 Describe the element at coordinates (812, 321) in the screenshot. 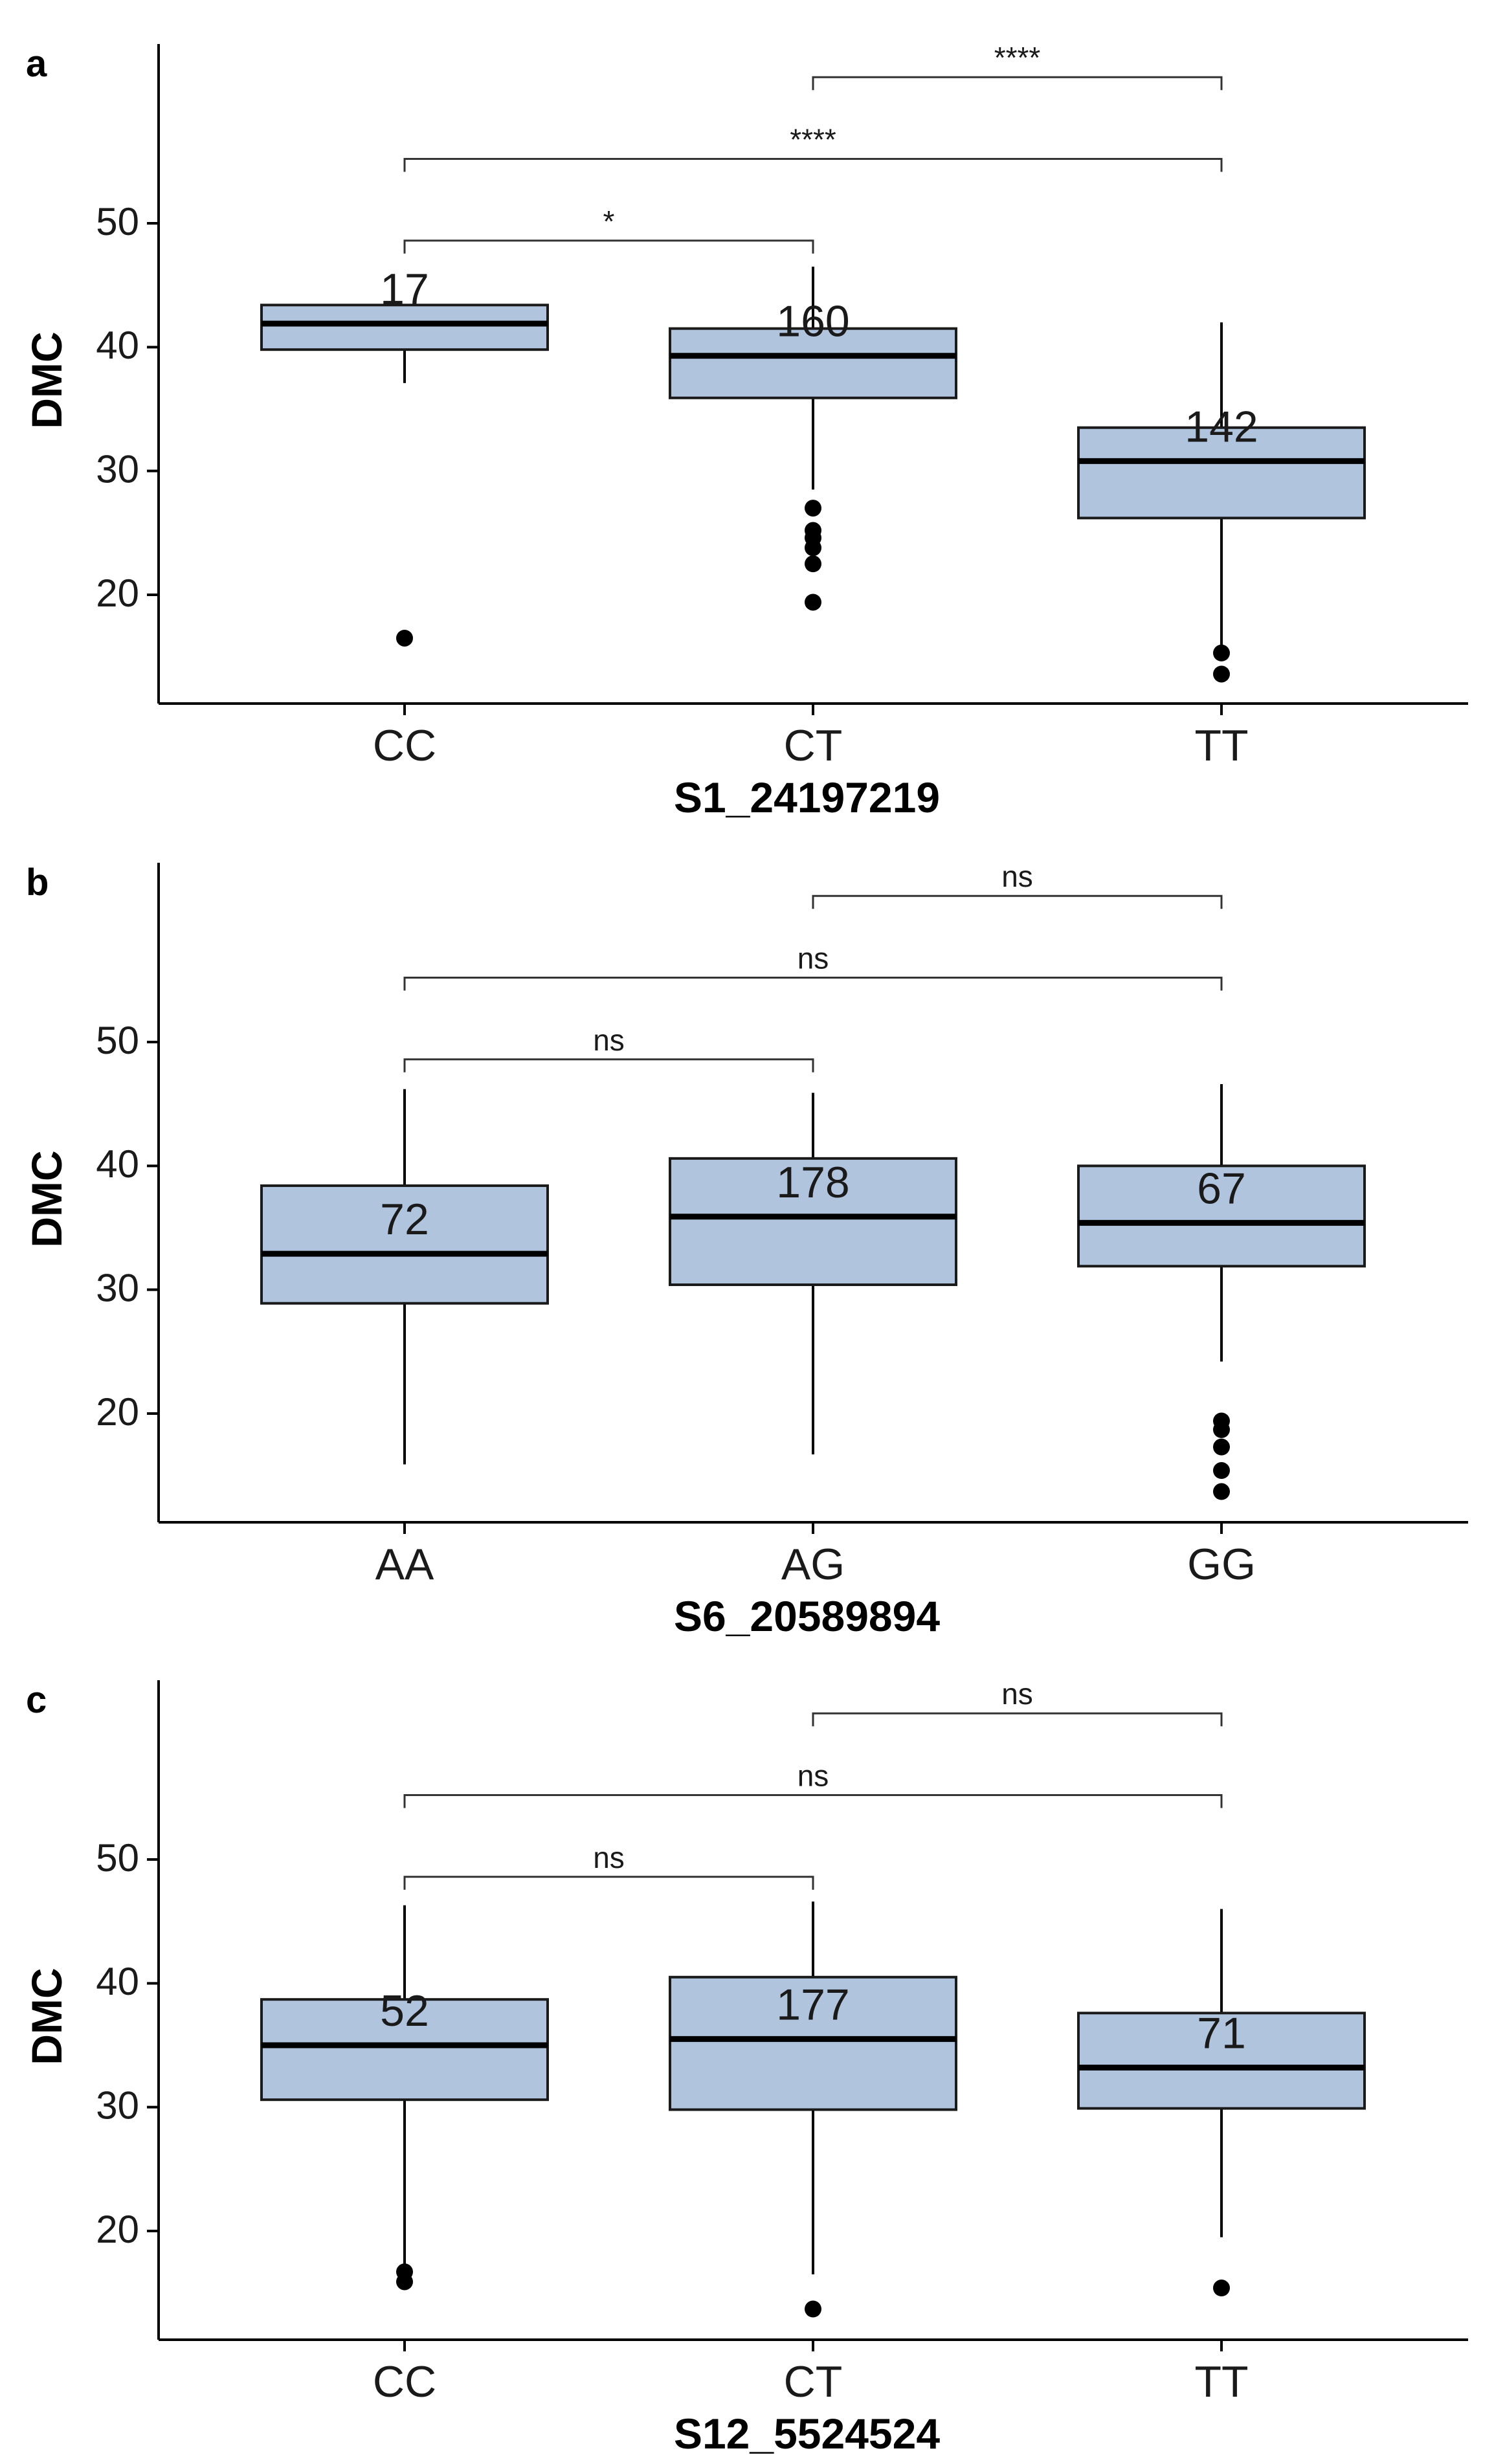

I see `count-label: 160` at that location.